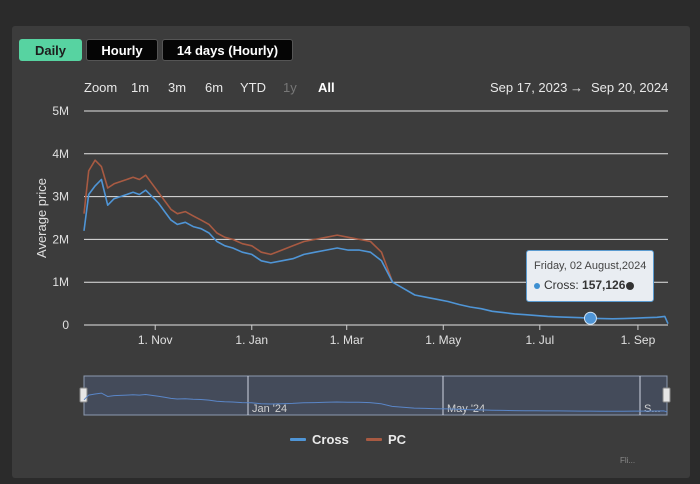 Image resolution: width=700 pixels, height=484 pixels. I want to click on legend-item-pc: PC, so click(386, 439).